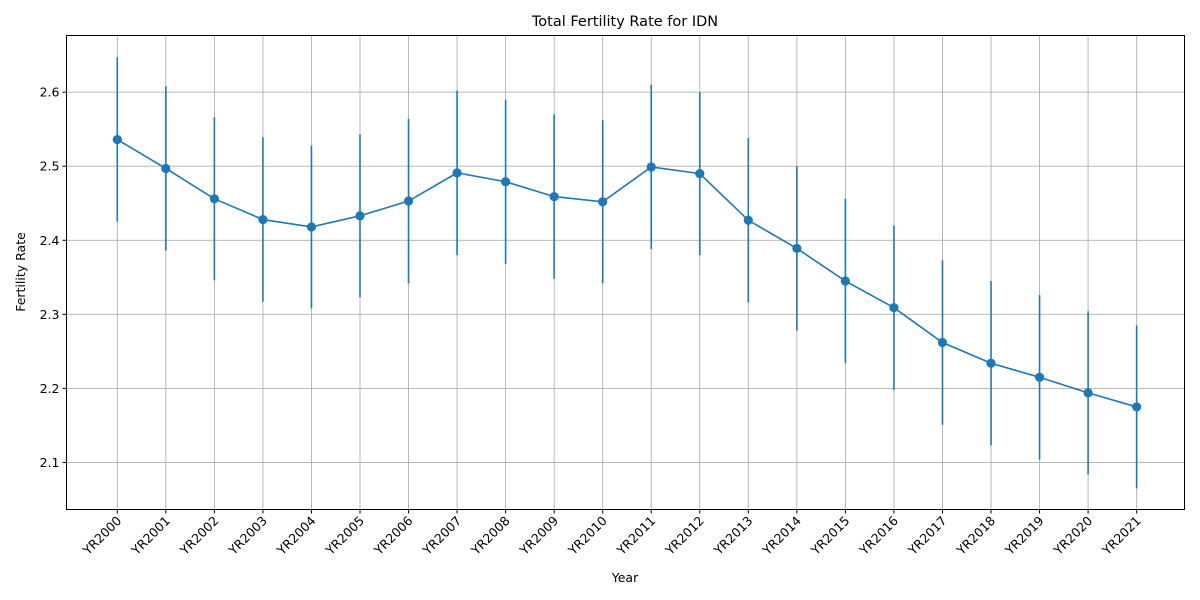  Describe the element at coordinates (489, 535) in the screenshot. I see `x-tick-label: YR2008` at that location.